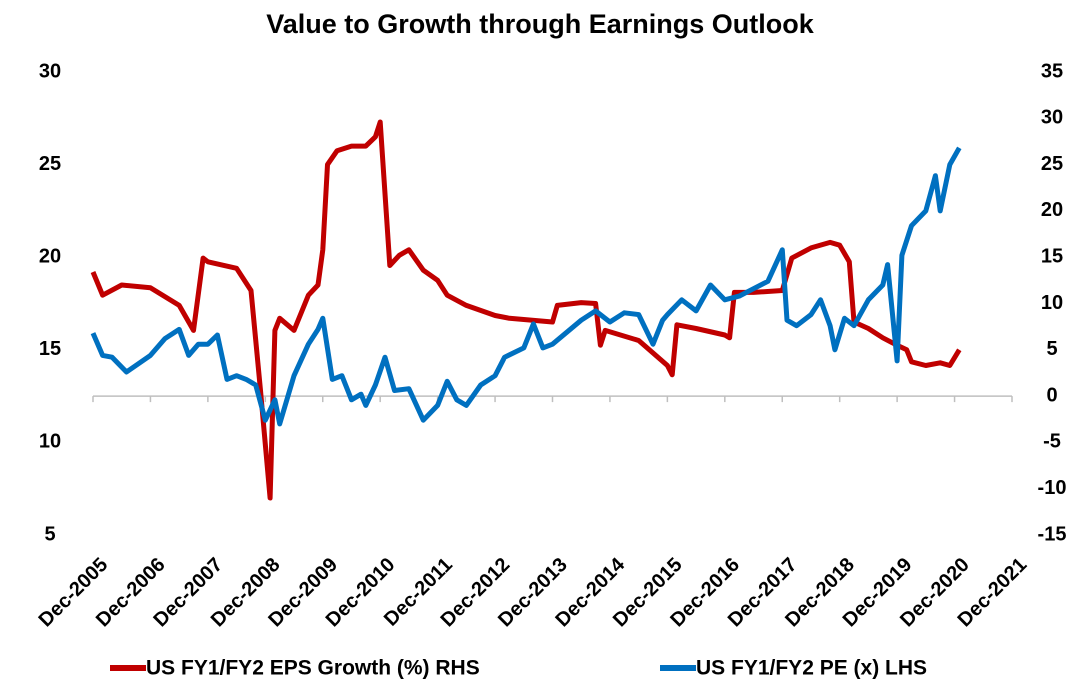 Image resolution: width=1077 pixels, height=683 pixels. I want to click on y2-tick-label: 15, so click(1052, 256).